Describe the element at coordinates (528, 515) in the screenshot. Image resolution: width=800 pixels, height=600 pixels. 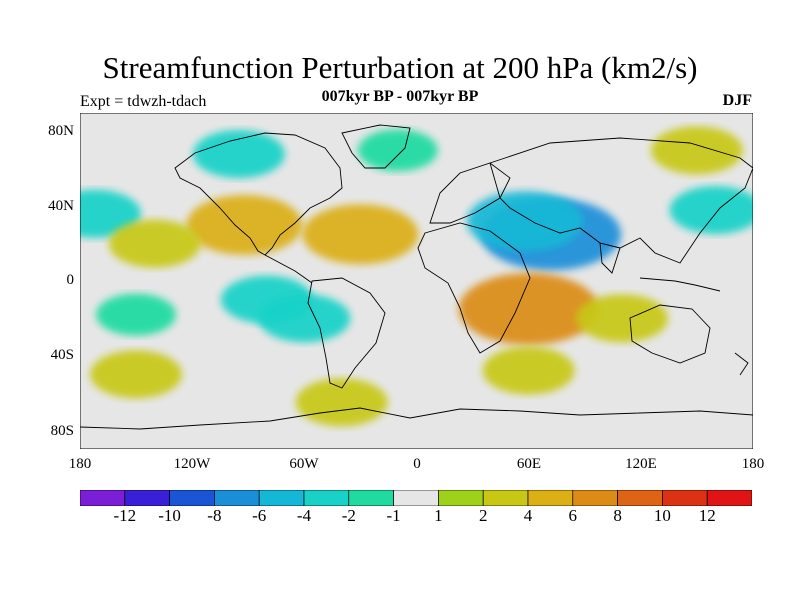
I see `colorbar-label: 4` at that location.